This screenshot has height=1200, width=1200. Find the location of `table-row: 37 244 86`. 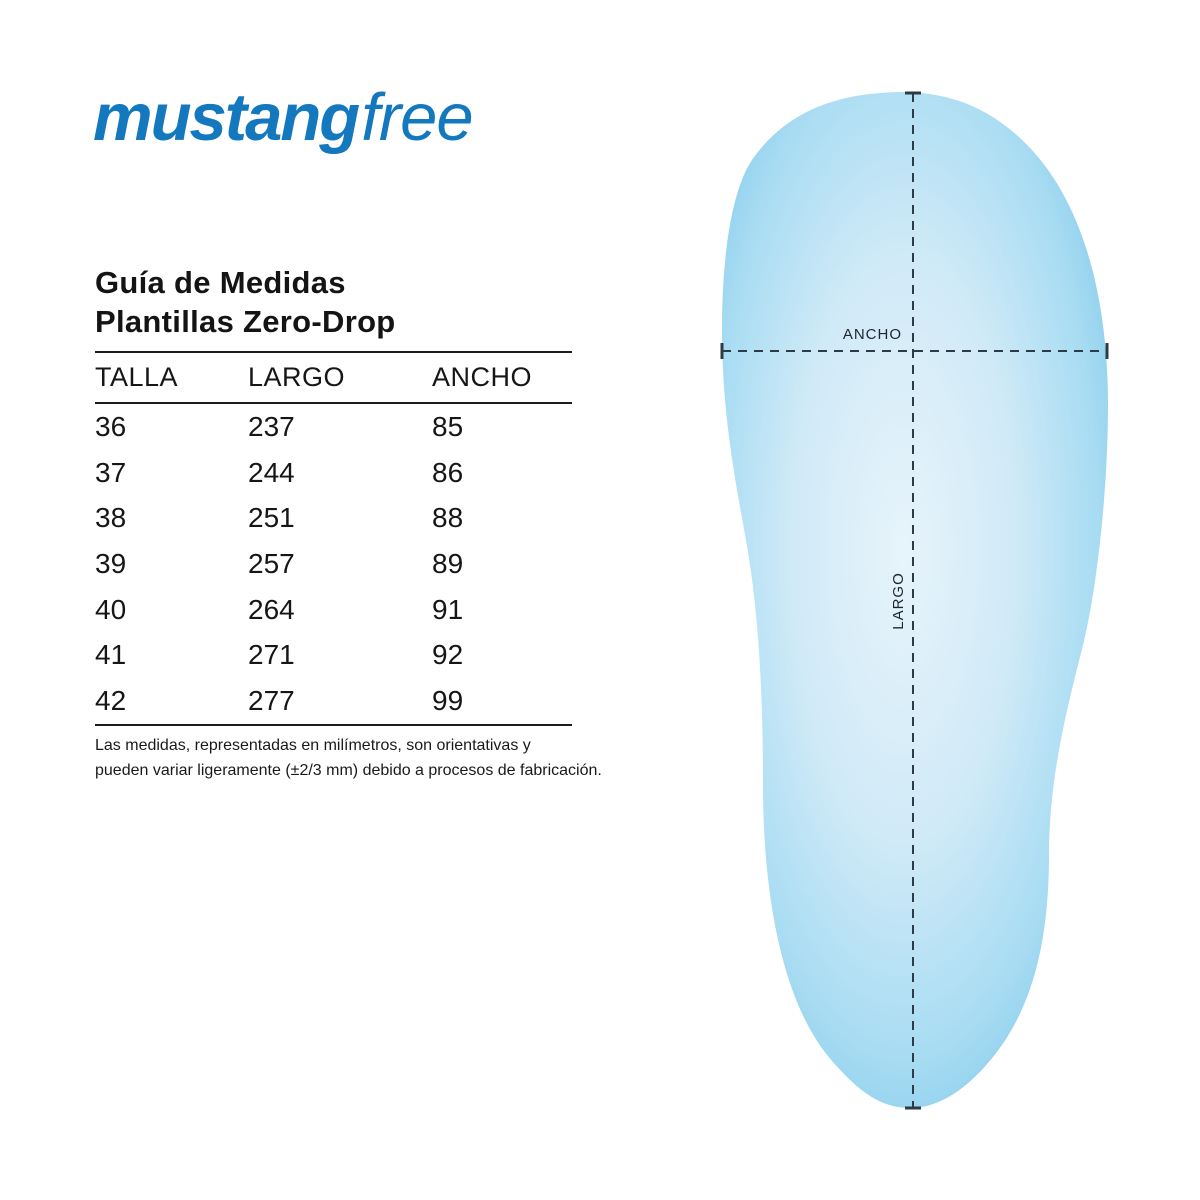

table-row: 37 244 86 is located at coordinates (333, 473).